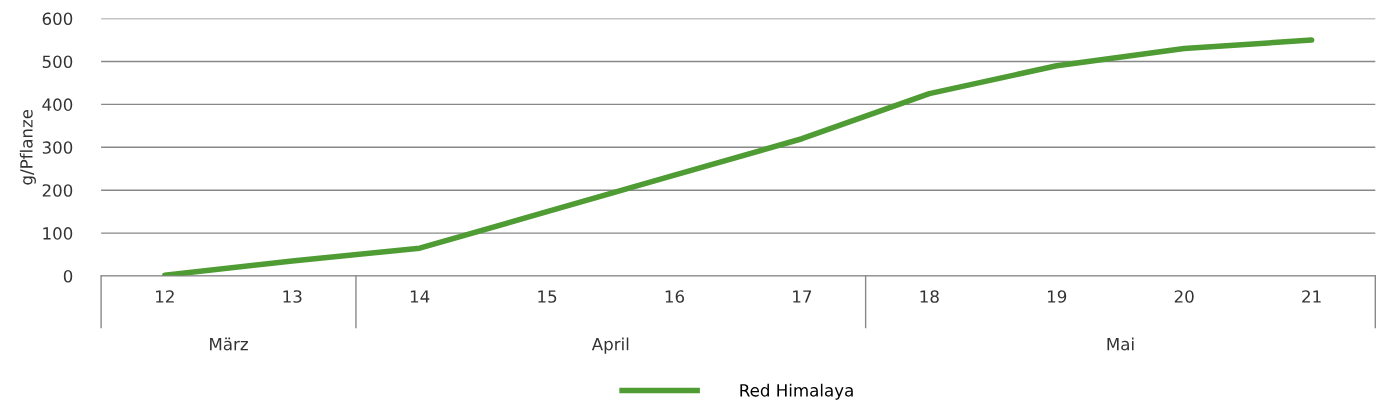  Describe the element at coordinates (292, 296) in the screenshot. I see `x-tick-label: 13` at that location.